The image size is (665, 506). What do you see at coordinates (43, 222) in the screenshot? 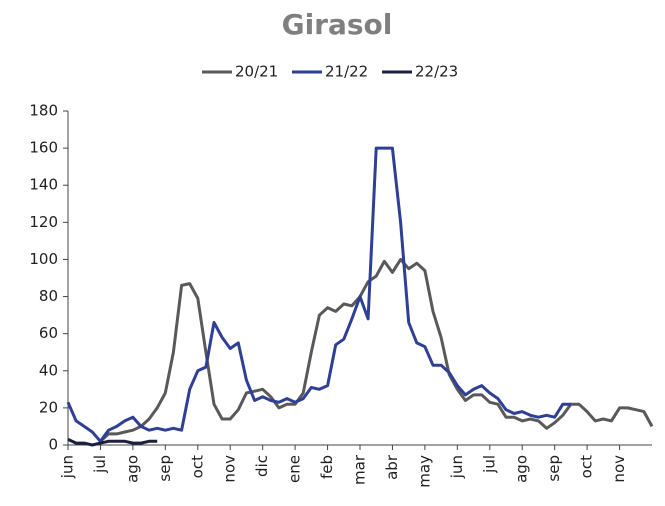
I see `y-tick-label: 120` at bounding box center [43, 222].